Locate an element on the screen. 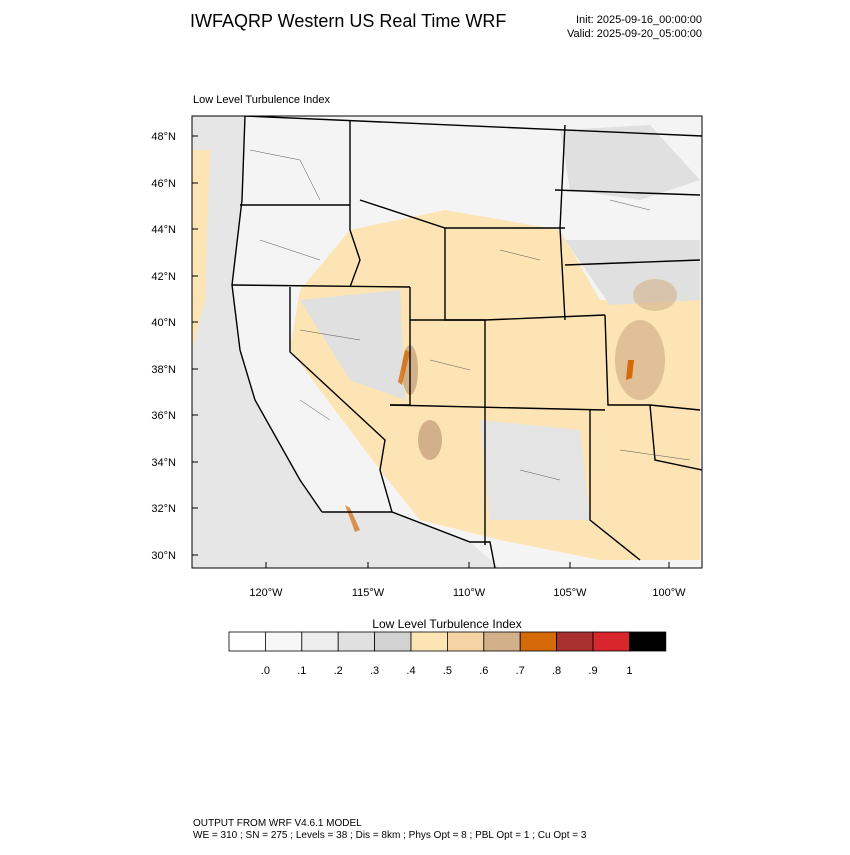 The image size is (850, 855). map-title: Low Level Turbulence Index is located at coordinates (261, 100).